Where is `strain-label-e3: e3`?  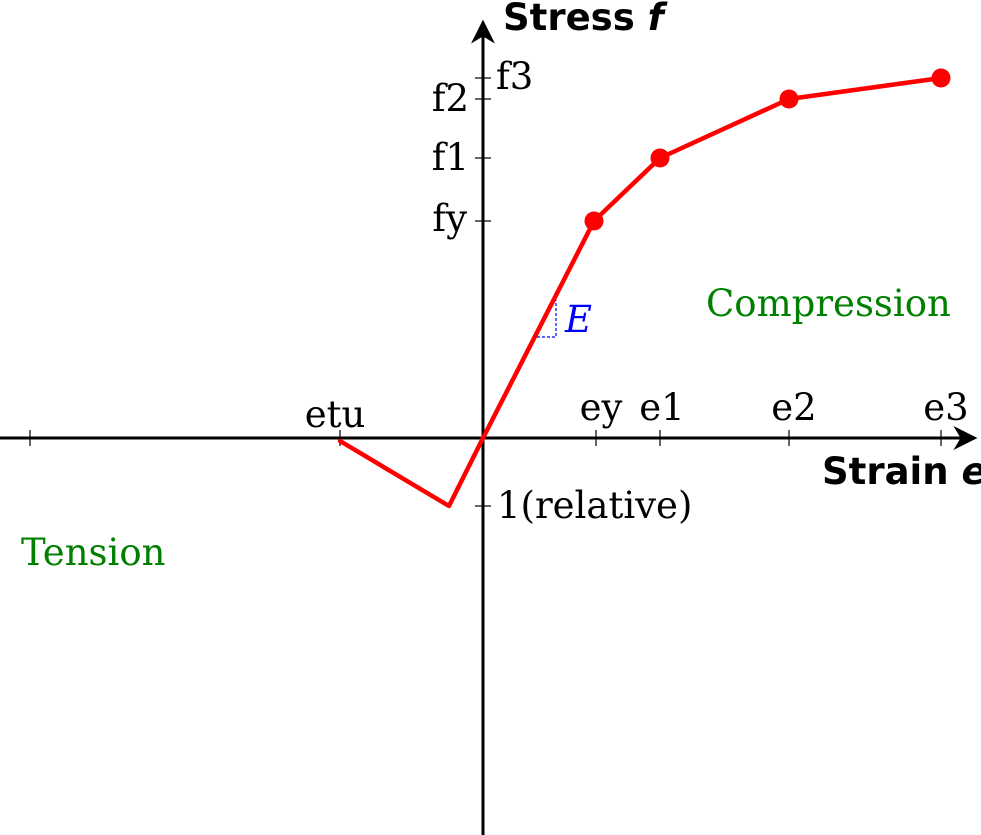
strain-label-e3: e3 is located at coordinates (945, 407).